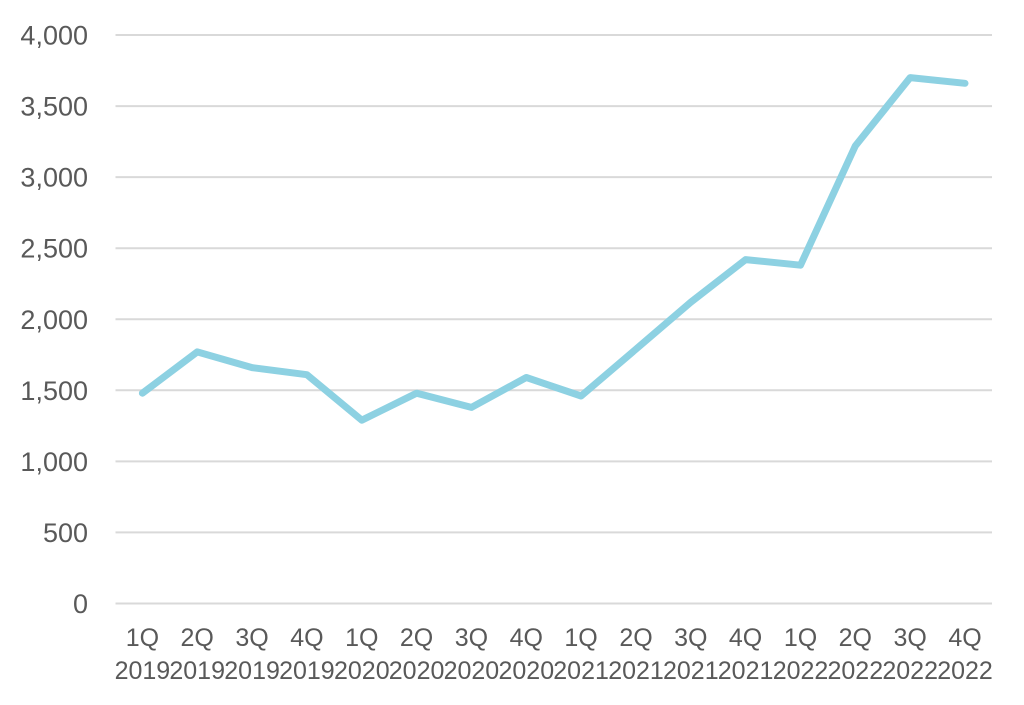  Describe the element at coordinates (54, 249) in the screenshot. I see `y-axis-tick-label: 2,500` at that location.